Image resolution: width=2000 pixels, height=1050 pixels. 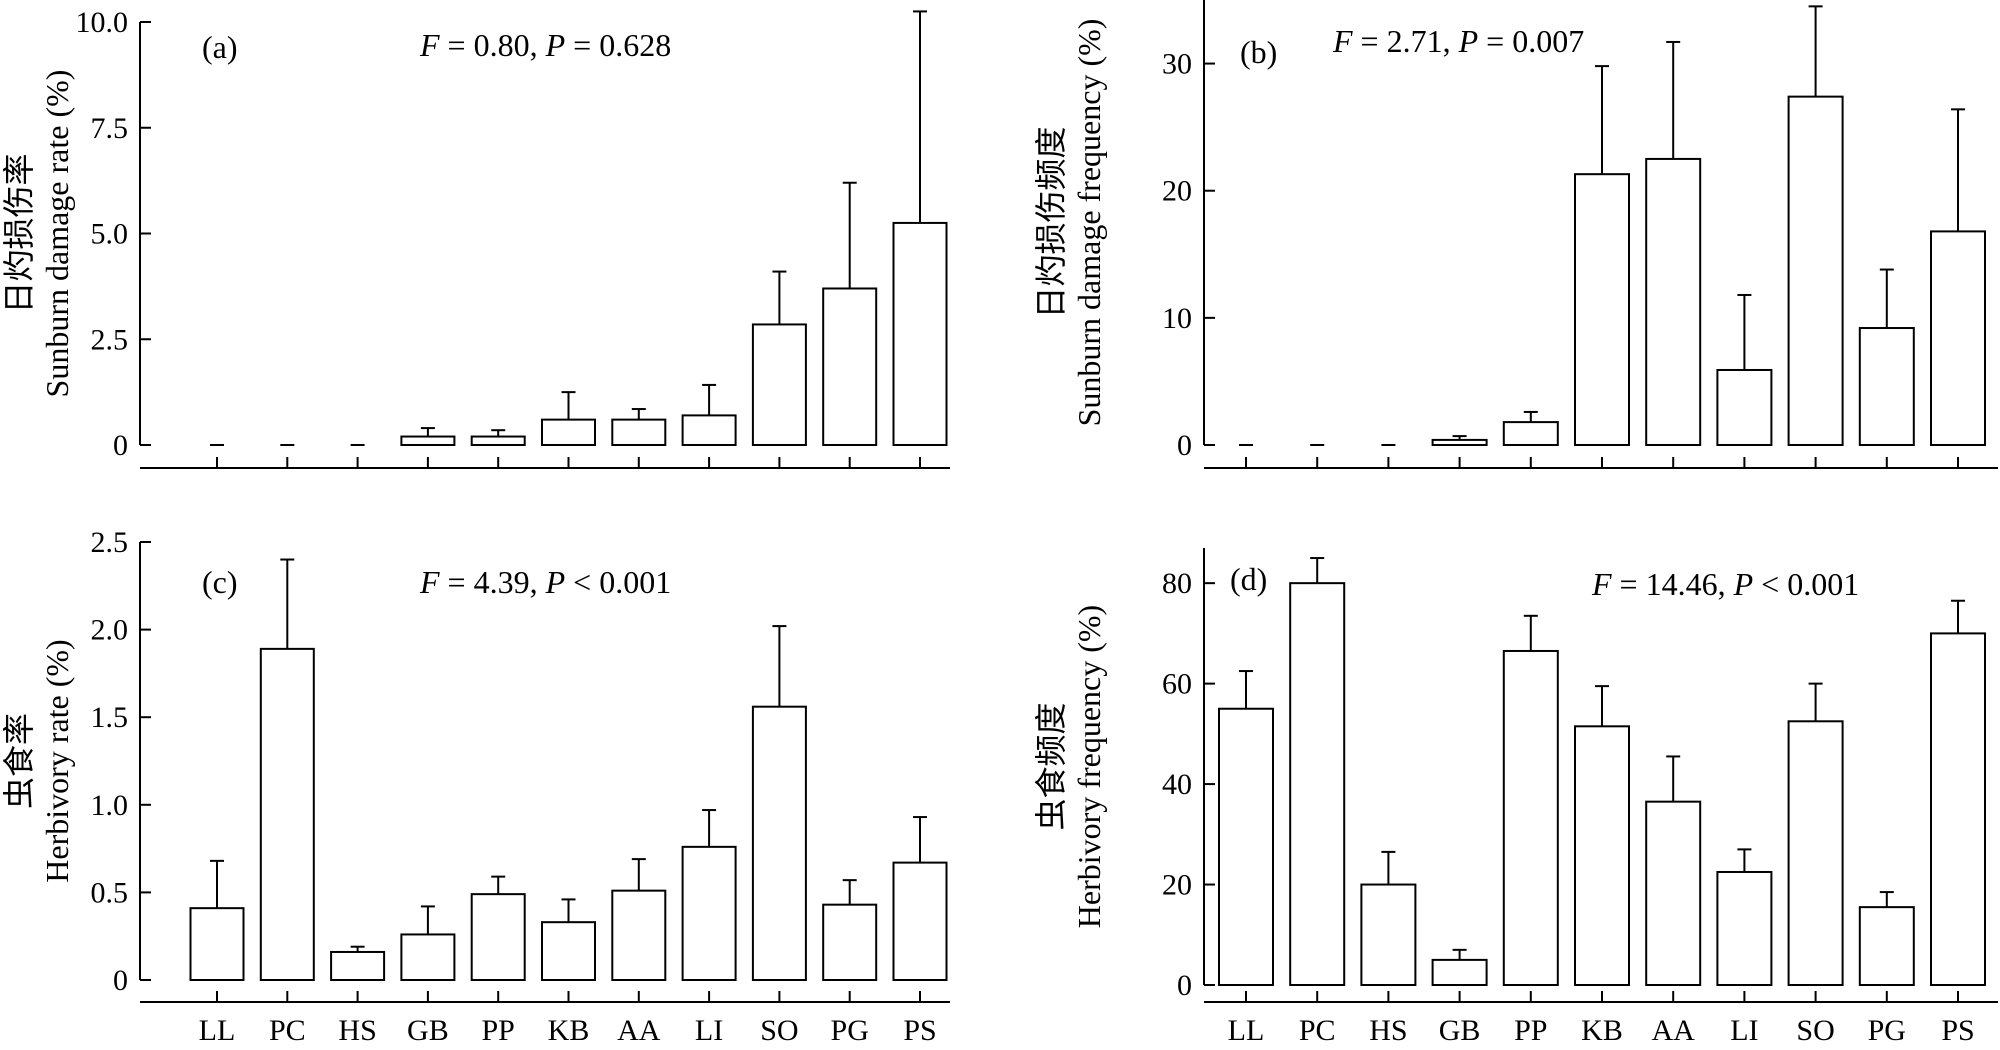 What do you see at coordinates (1673, 584) in the screenshot?
I see `stat-f-value: = 14.46,` at bounding box center [1673, 584].